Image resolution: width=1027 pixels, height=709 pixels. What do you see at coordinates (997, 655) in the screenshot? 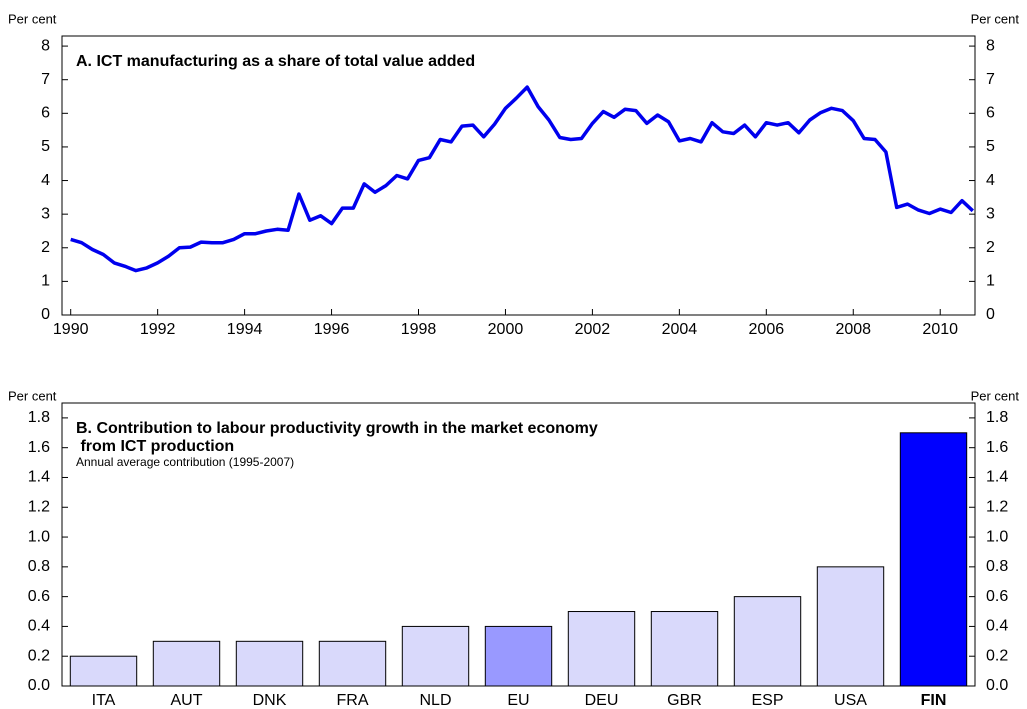
I see `y2-tick-label: 0.2` at bounding box center [997, 655].